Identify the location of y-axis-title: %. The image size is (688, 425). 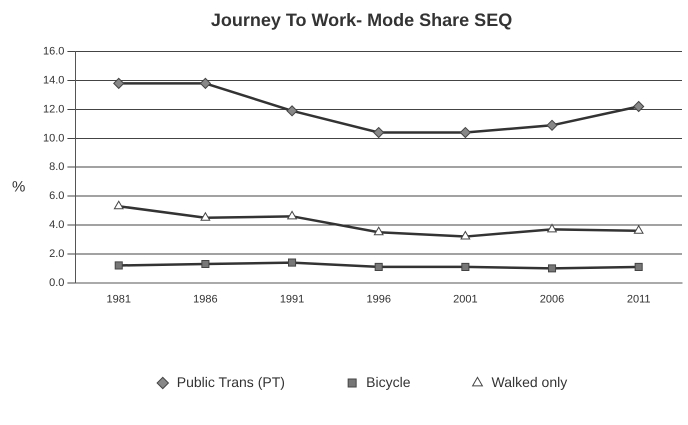
(19, 187).